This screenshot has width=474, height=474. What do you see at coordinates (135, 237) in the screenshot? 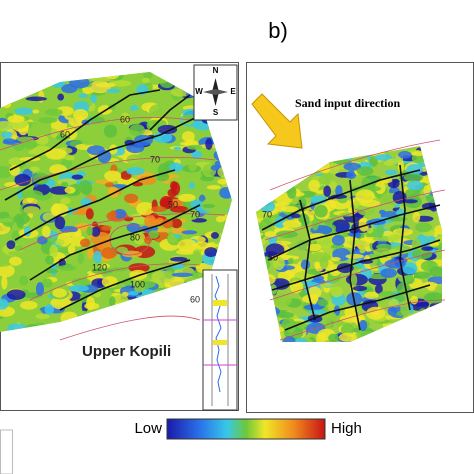
I see `contour-label: 80` at bounding box center [135, 237].